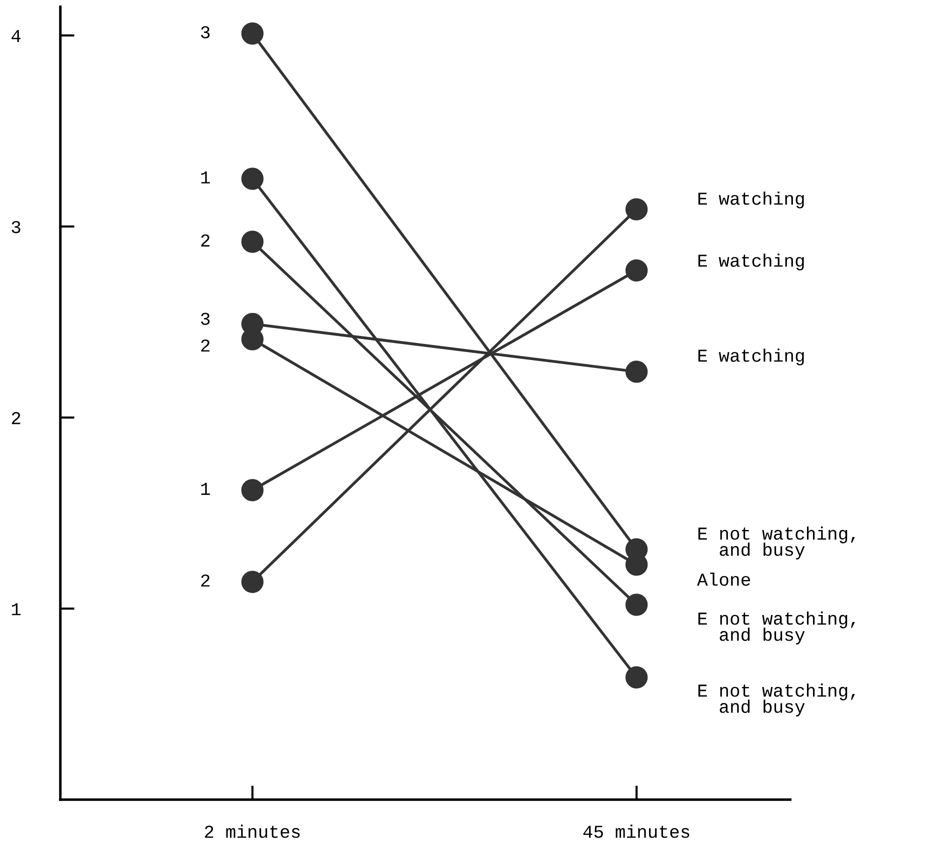 The image size is (943, 848). I want to click on annotation: Alone, so click(723, 579).